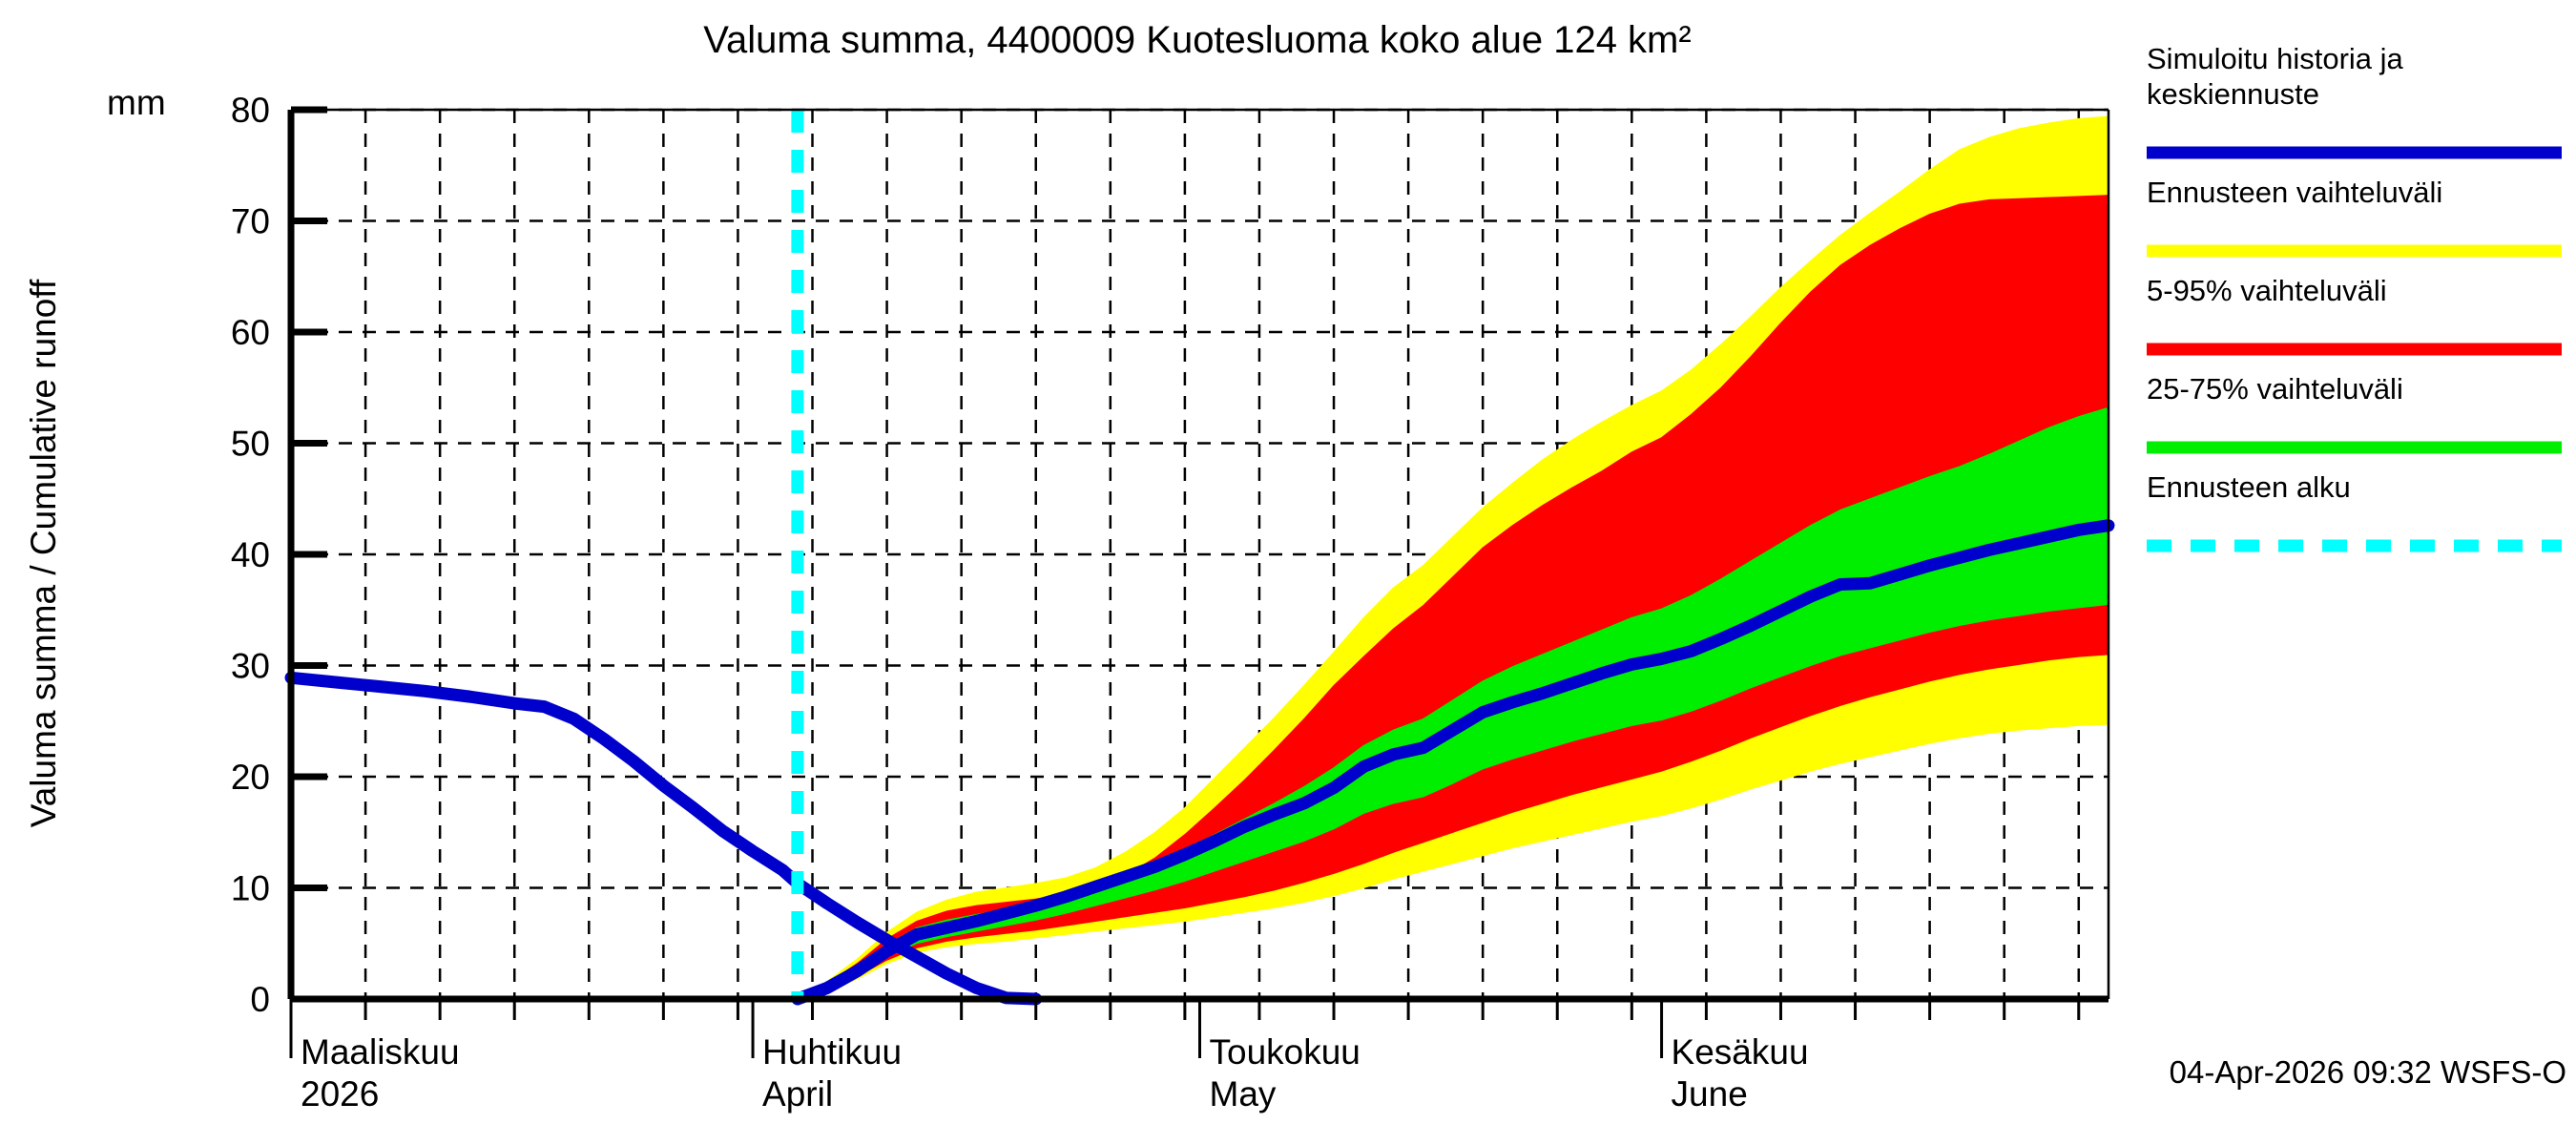 This screenshot has width=2576, height=1145. I want to click on x-axis-month-label-en: April, so click(797, 1094).